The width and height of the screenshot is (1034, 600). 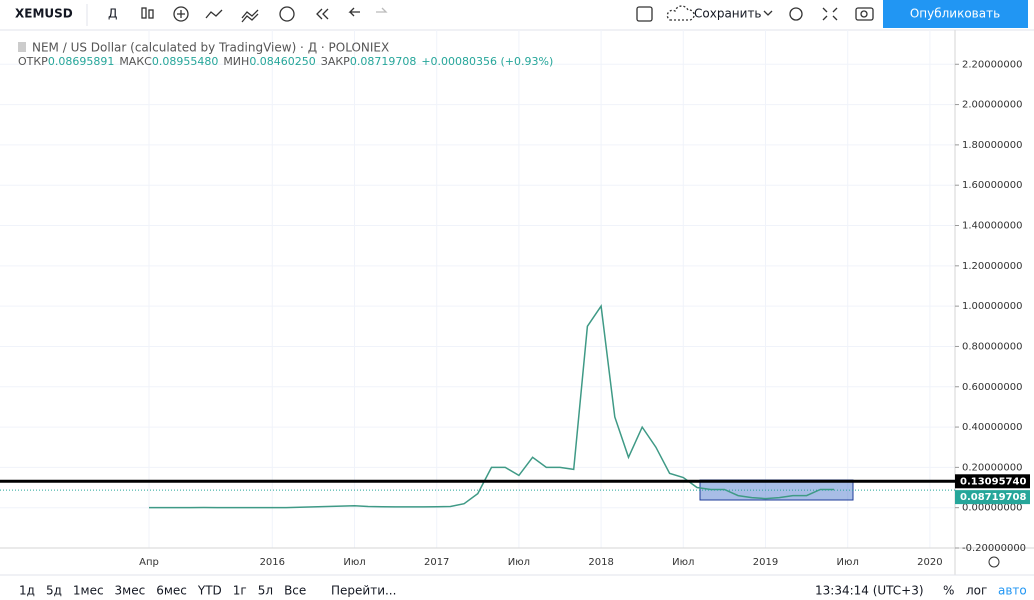 I want to click on range-button: Все, so click(x=295, y=591).